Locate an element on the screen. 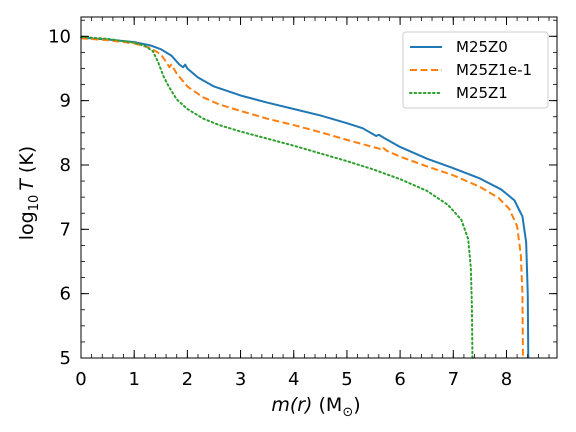  y-tick-label: 7 is located at coordinates (65, 229).